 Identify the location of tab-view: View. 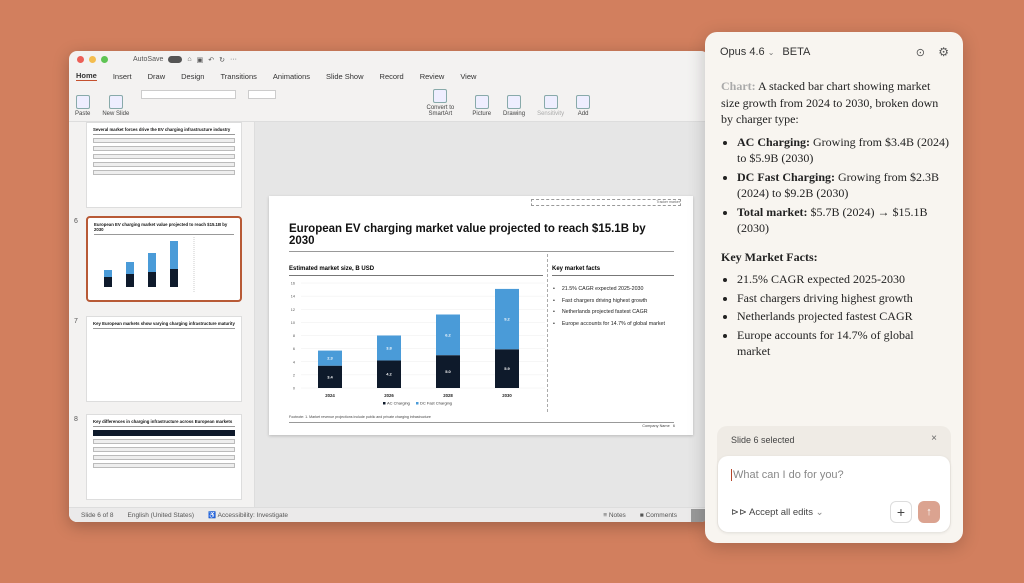
(468, 76).